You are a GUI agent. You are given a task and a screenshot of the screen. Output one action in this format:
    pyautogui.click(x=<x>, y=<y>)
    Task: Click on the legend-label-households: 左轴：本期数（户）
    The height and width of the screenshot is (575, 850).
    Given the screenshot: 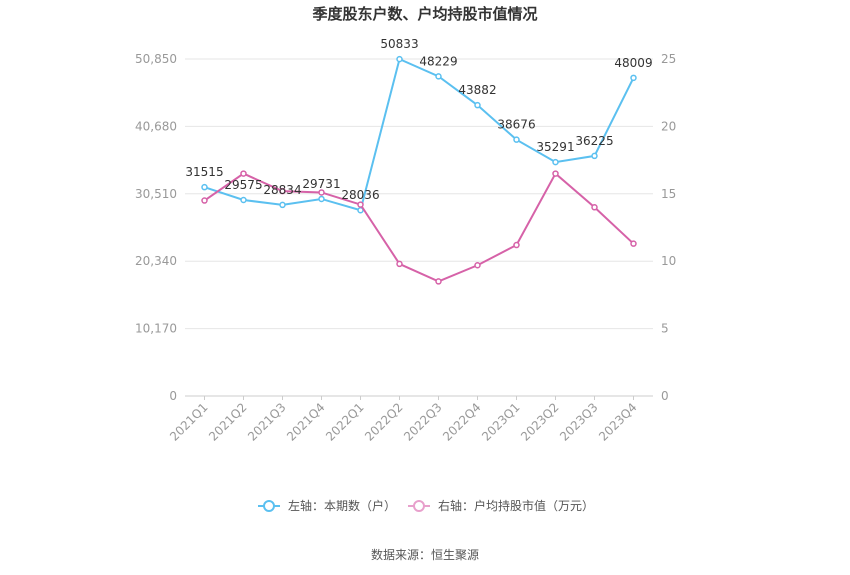 What is the action you would take?
    pyautogui.click(x=342, y=505)
    